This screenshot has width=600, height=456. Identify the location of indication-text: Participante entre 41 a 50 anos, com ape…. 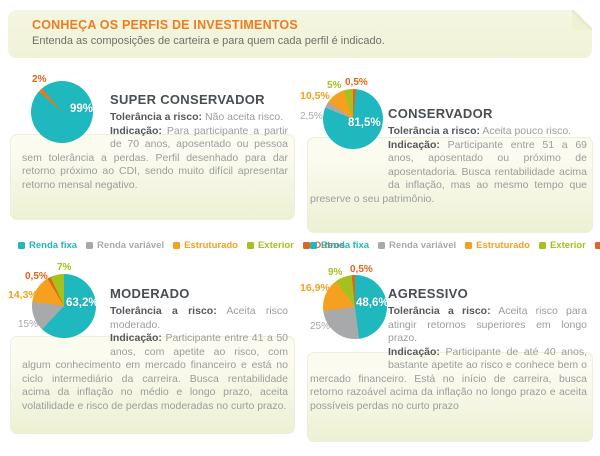
(155, 372).